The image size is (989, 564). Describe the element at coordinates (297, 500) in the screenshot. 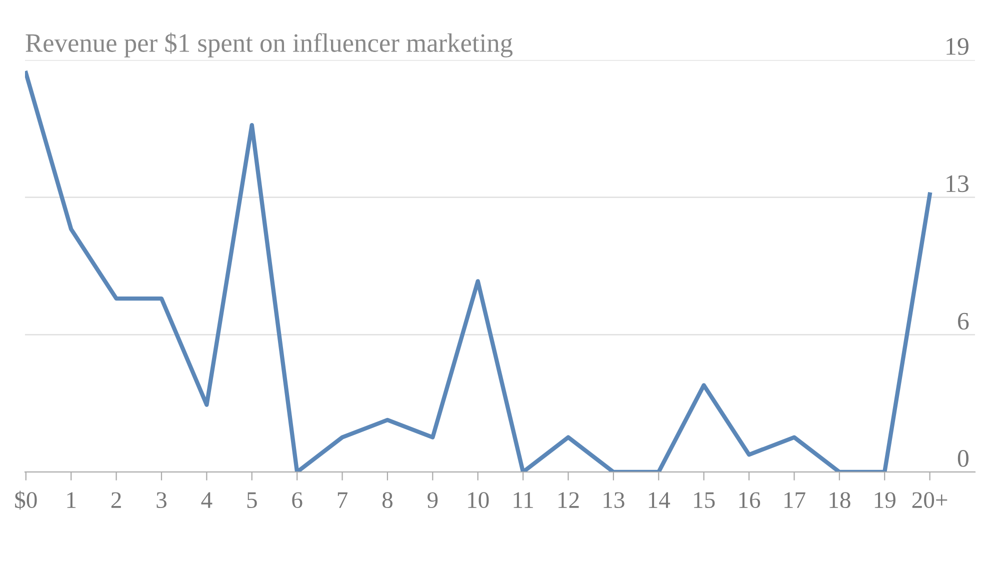

I see `x-tick-label: 6` at that location.